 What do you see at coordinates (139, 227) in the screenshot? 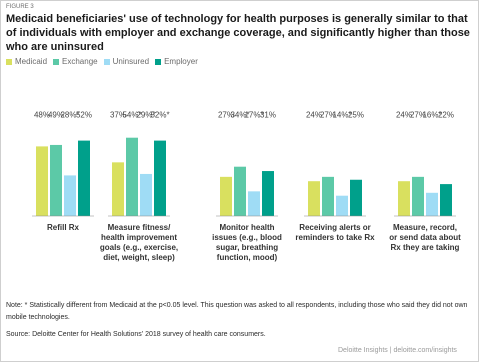
I see `category-label: Measure fitness/` at bounding box center [139, 227].